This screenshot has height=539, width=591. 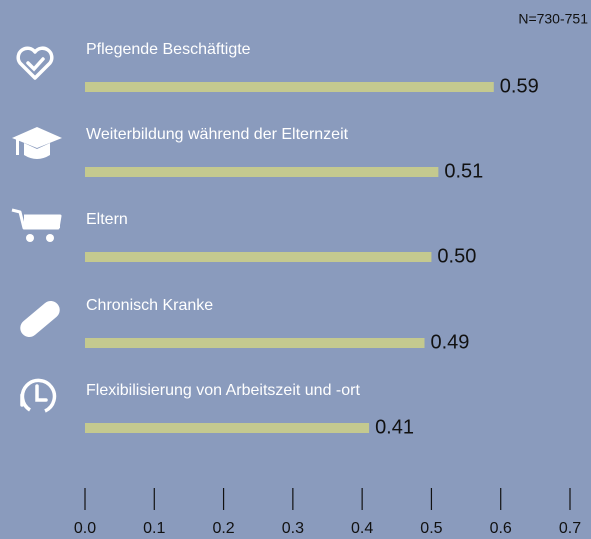 What do you see at coordinates (394, 427) in the screenshot?
I see `value-label: 0.41` at bounding box center [394, 427].